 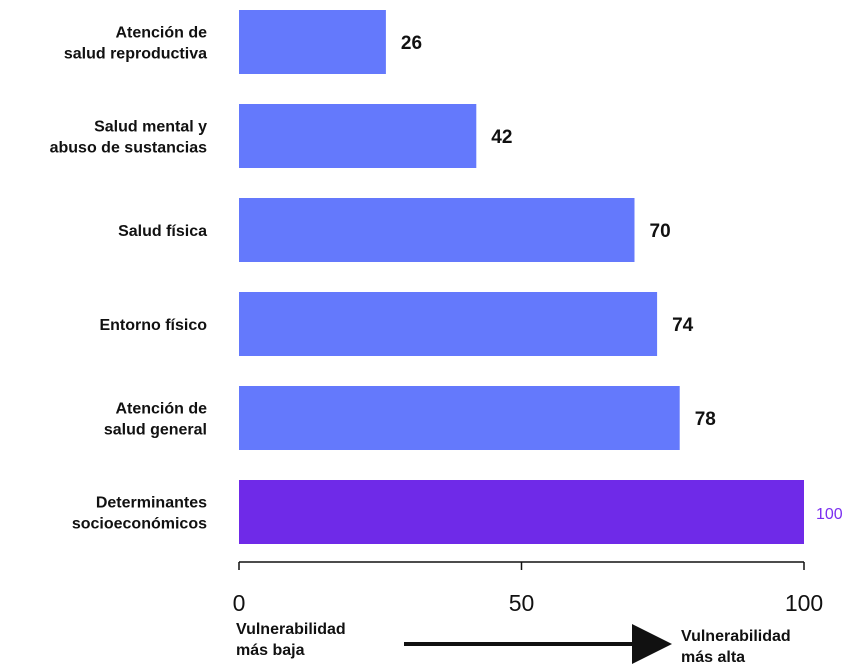 What do you see at coordinates (411, 43) in the screenshot?
I see `value-label: 26` at bounding box center [411, 43].